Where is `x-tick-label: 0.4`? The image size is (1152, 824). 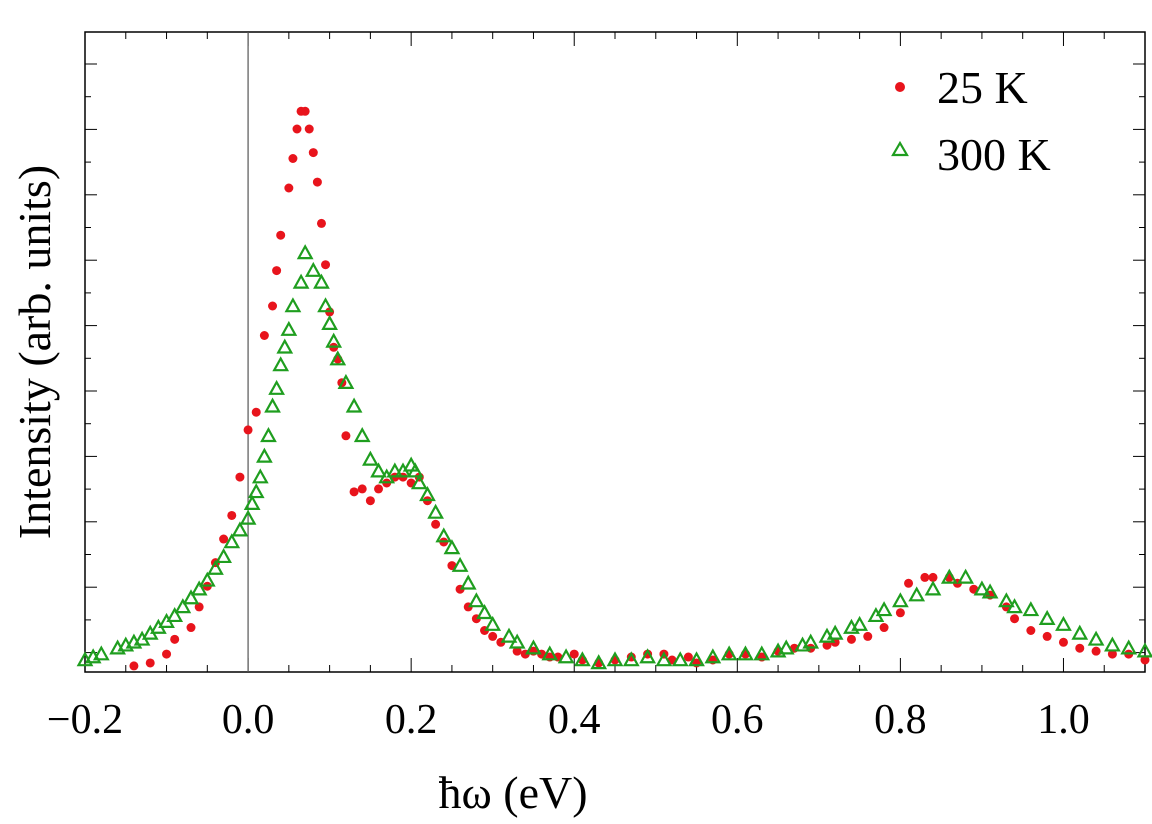 x-tick-label: 0.4 is located at coordinates (574, 720).